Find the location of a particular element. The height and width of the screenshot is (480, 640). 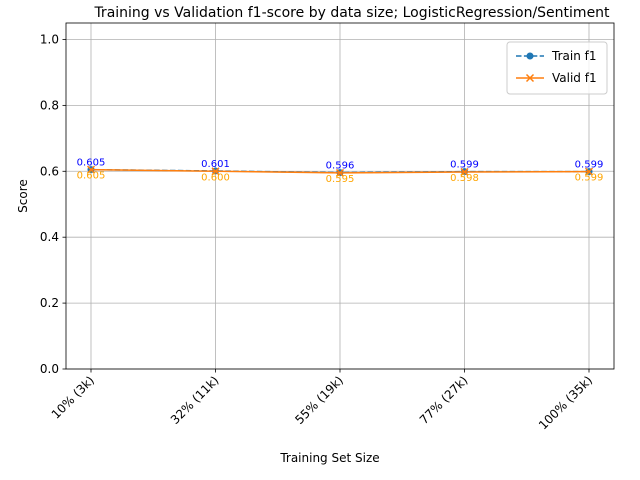

y-tick-label: 0.2 is located at coordinates (49, 303).